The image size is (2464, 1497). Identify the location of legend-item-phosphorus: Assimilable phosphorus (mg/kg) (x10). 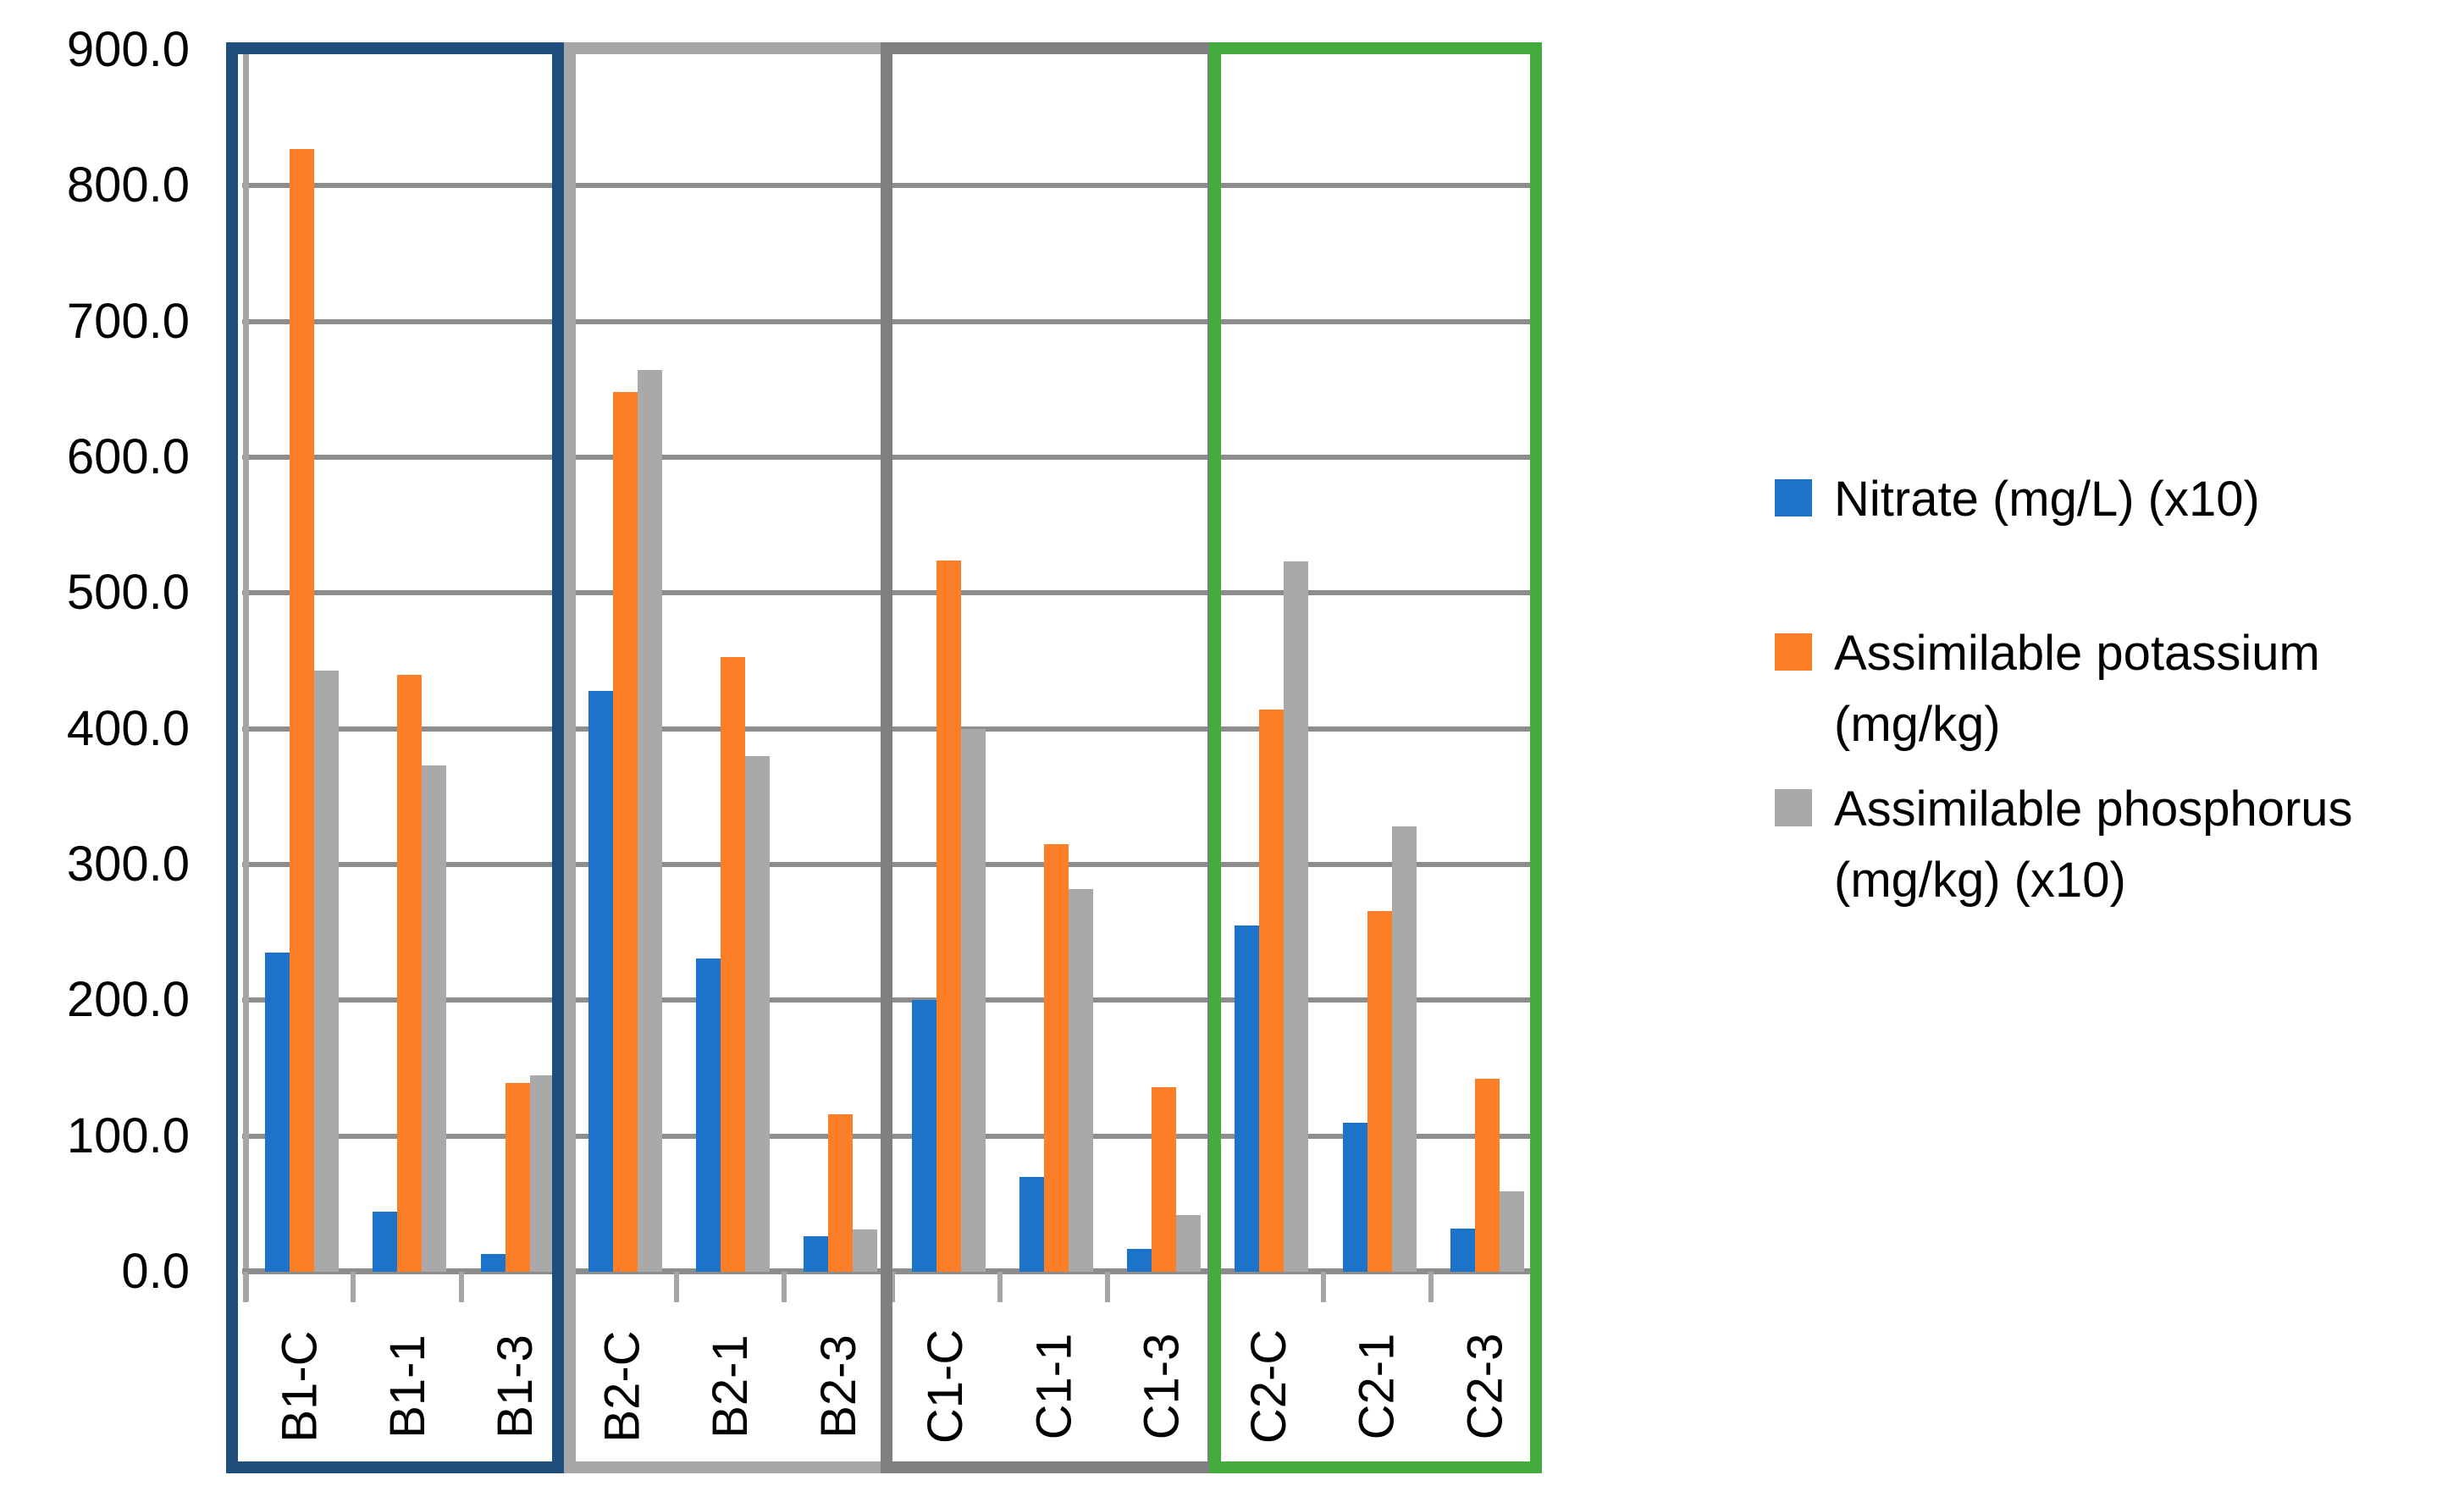
(2064, 845).